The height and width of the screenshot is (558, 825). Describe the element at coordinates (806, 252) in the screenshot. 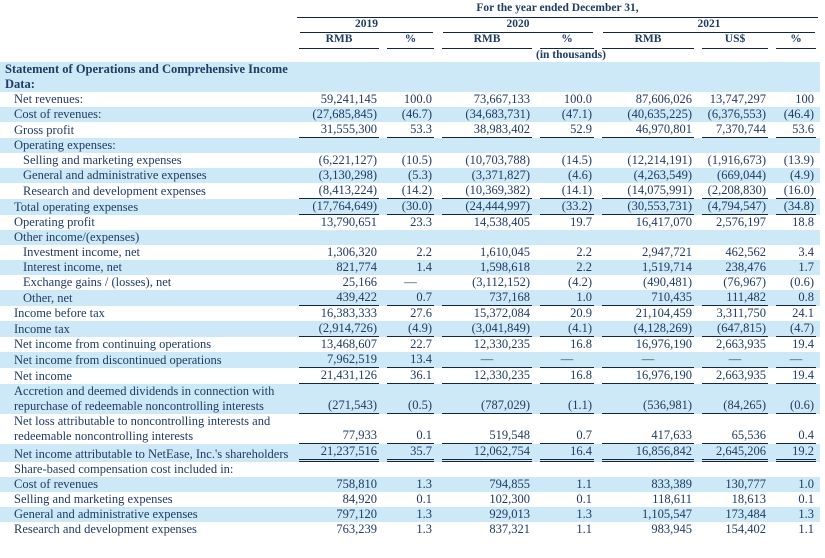

I see `cell-value: 3.4` at that location.